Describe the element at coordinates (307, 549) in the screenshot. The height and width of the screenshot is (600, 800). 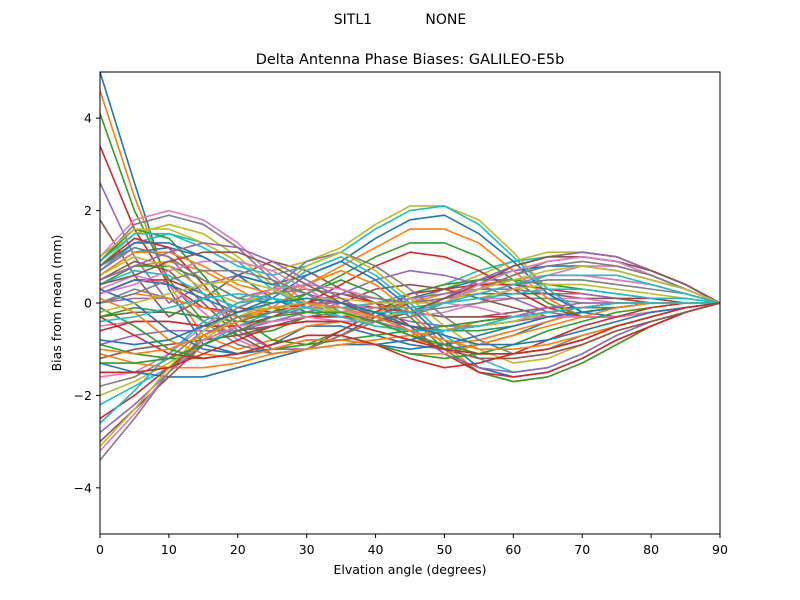
I see `x-tick-label: 30` at that location.